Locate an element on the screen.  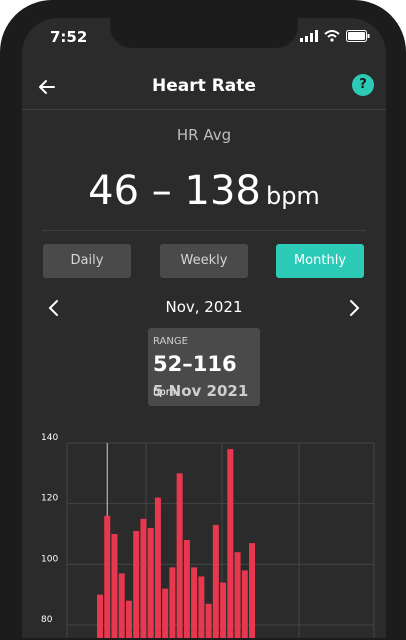
chevron-left-icon is located at coordinates (54, 308).